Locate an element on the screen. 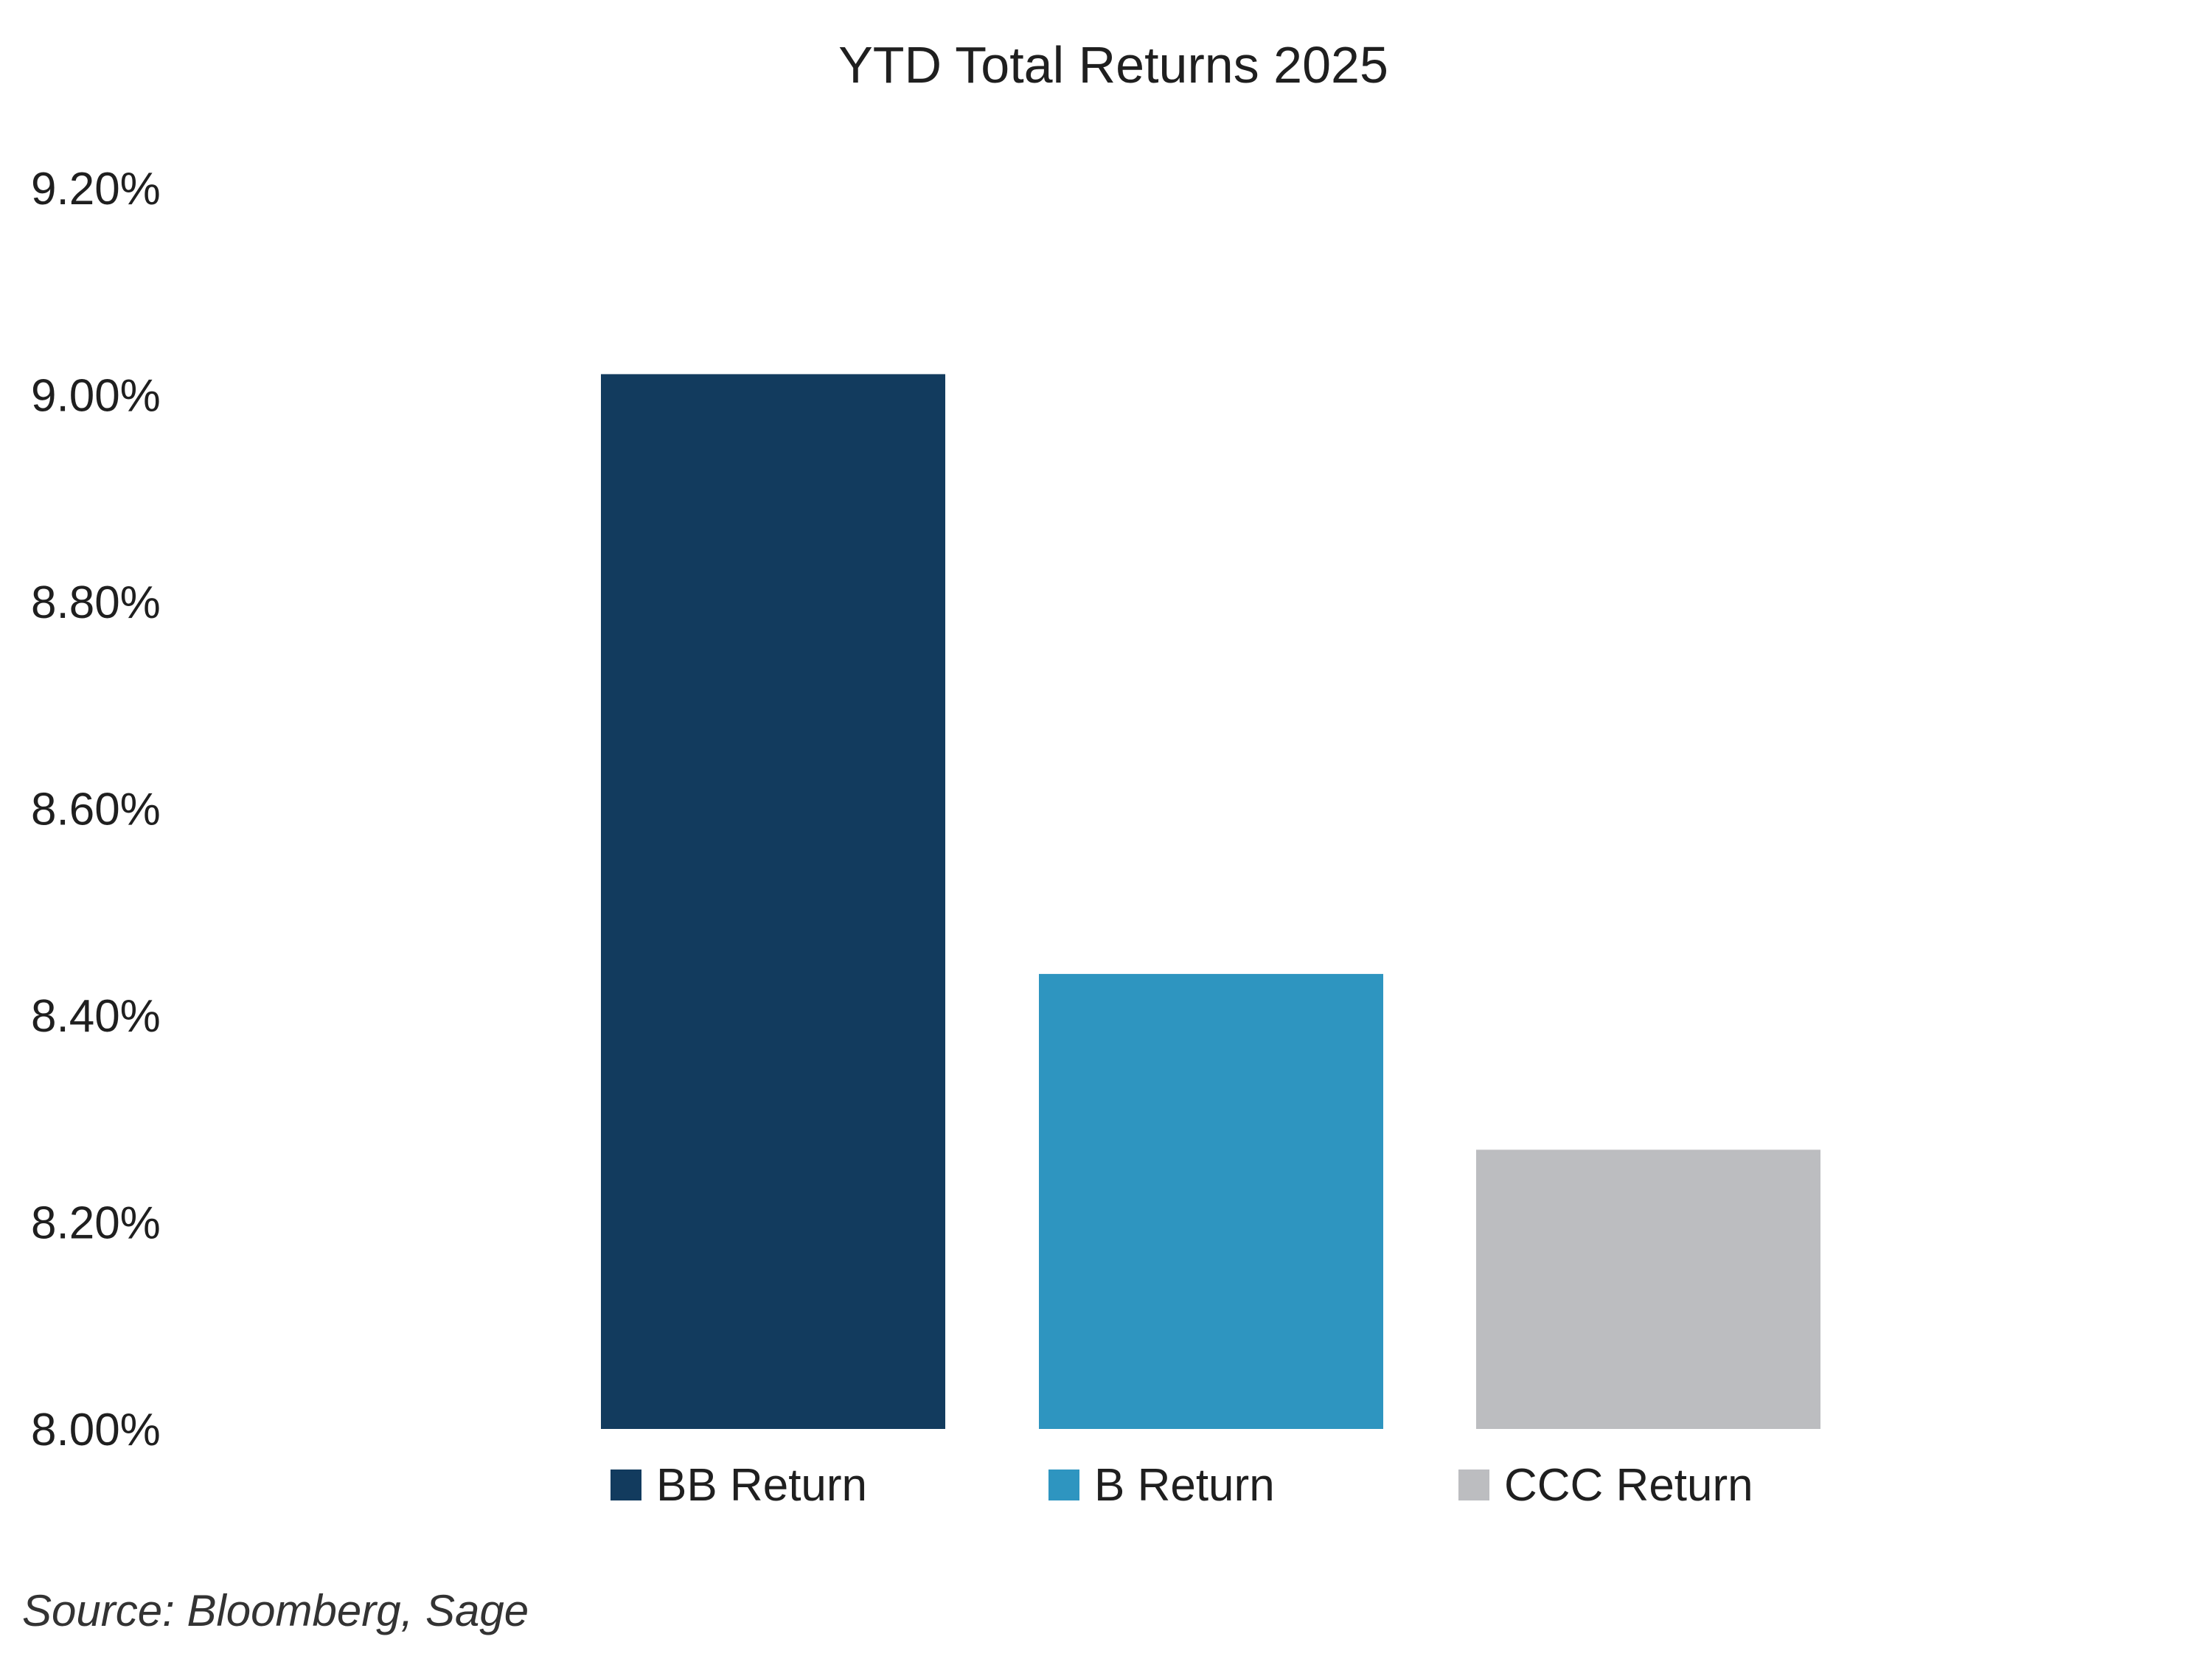  y-tick-label: 9.00% is located at coordinates (96, 396).